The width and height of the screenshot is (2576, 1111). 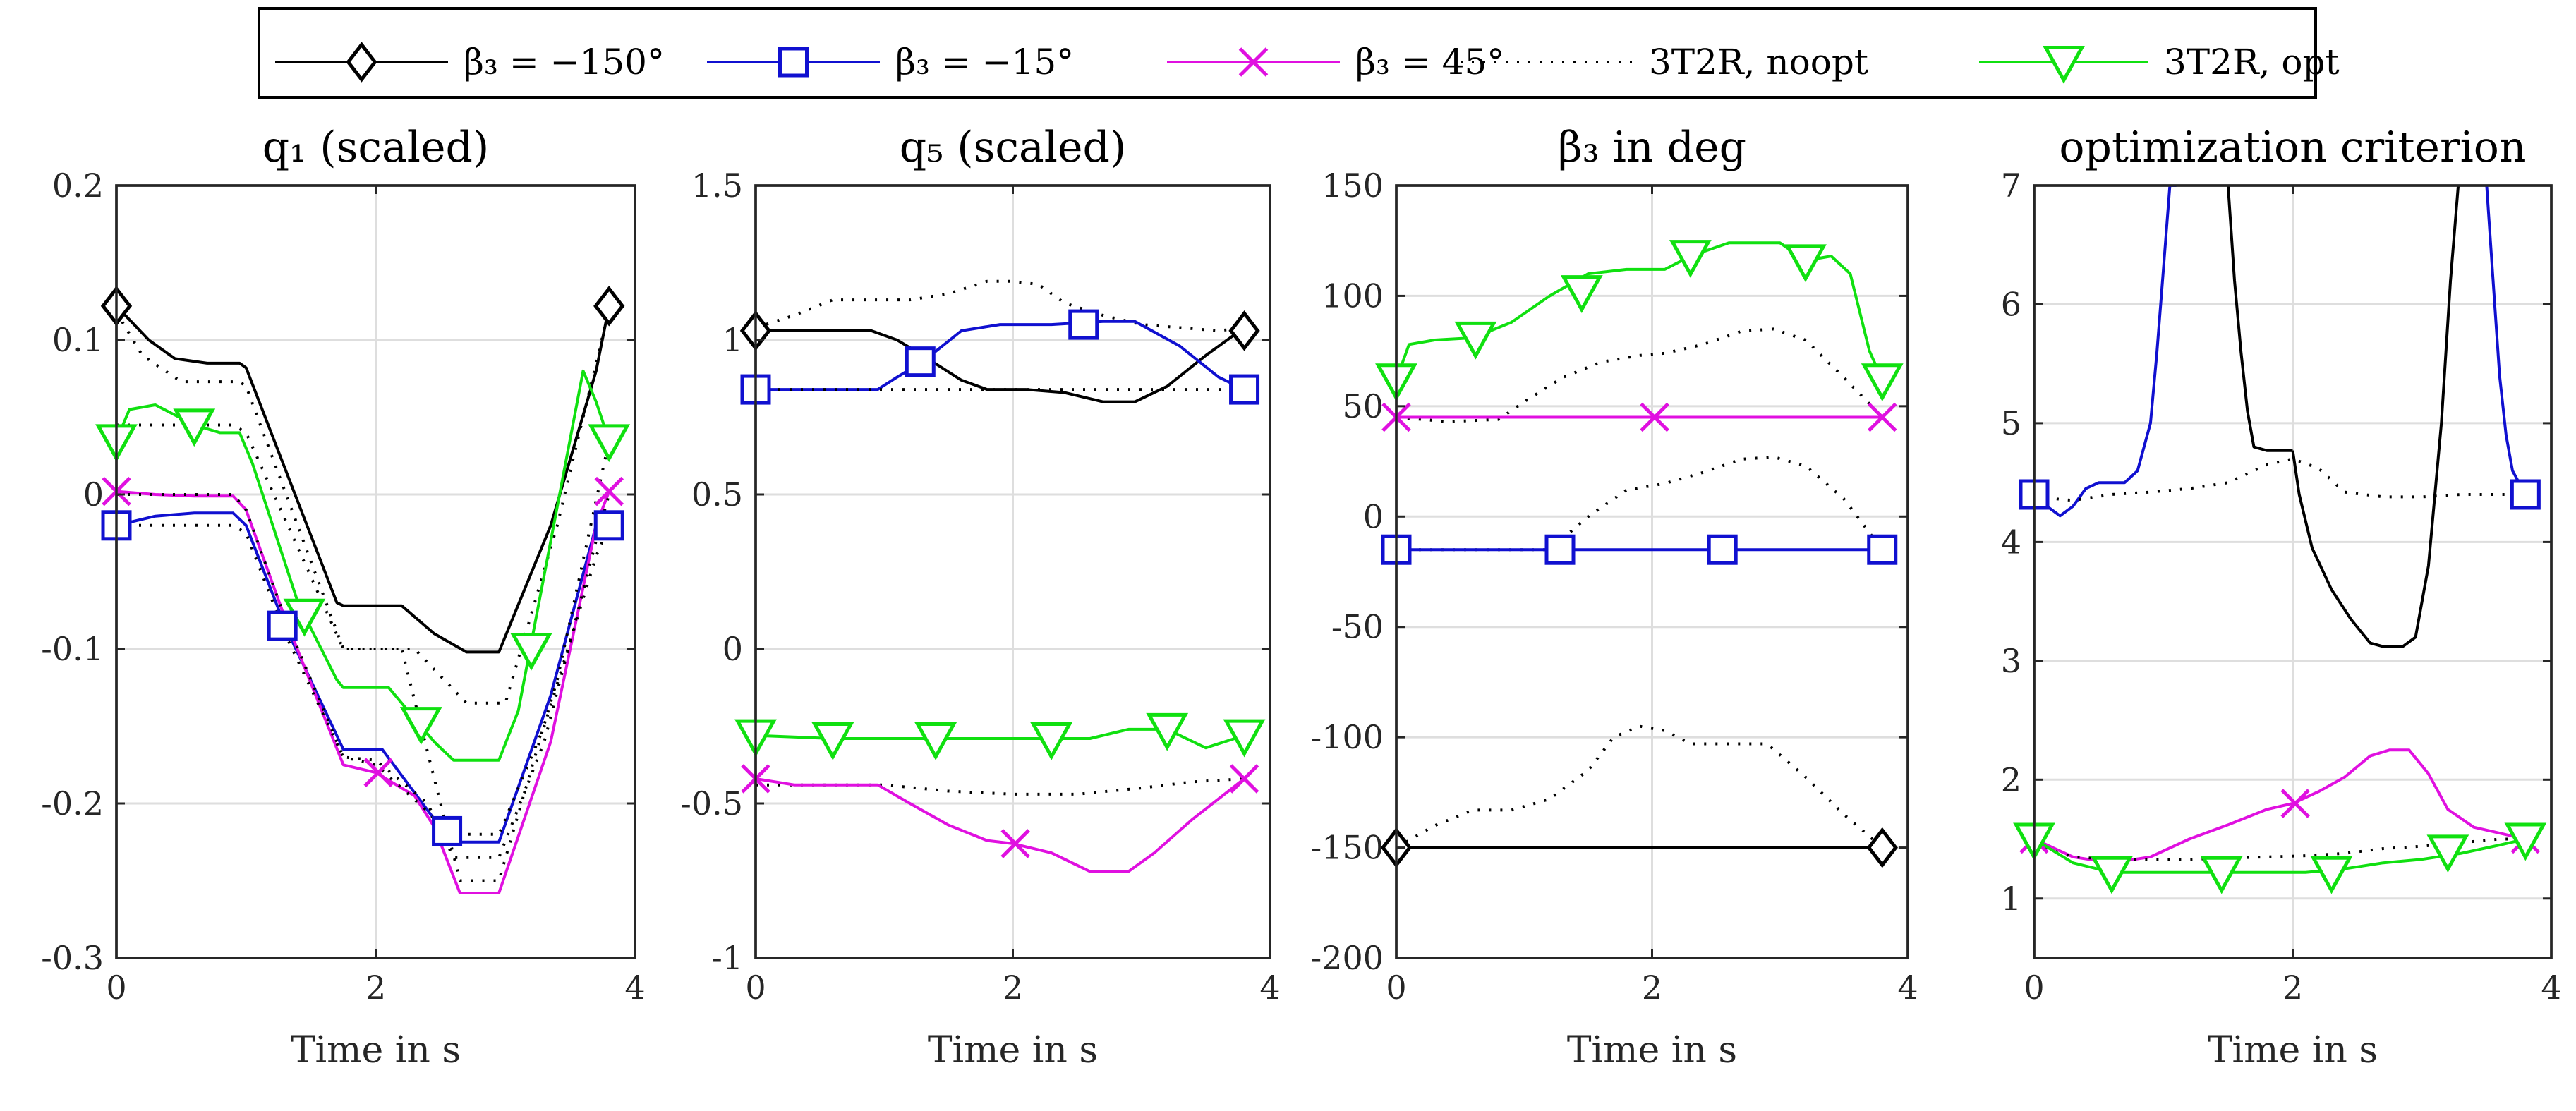 I want to click on y-tick-label: 50, so click(x=1363, y=406).